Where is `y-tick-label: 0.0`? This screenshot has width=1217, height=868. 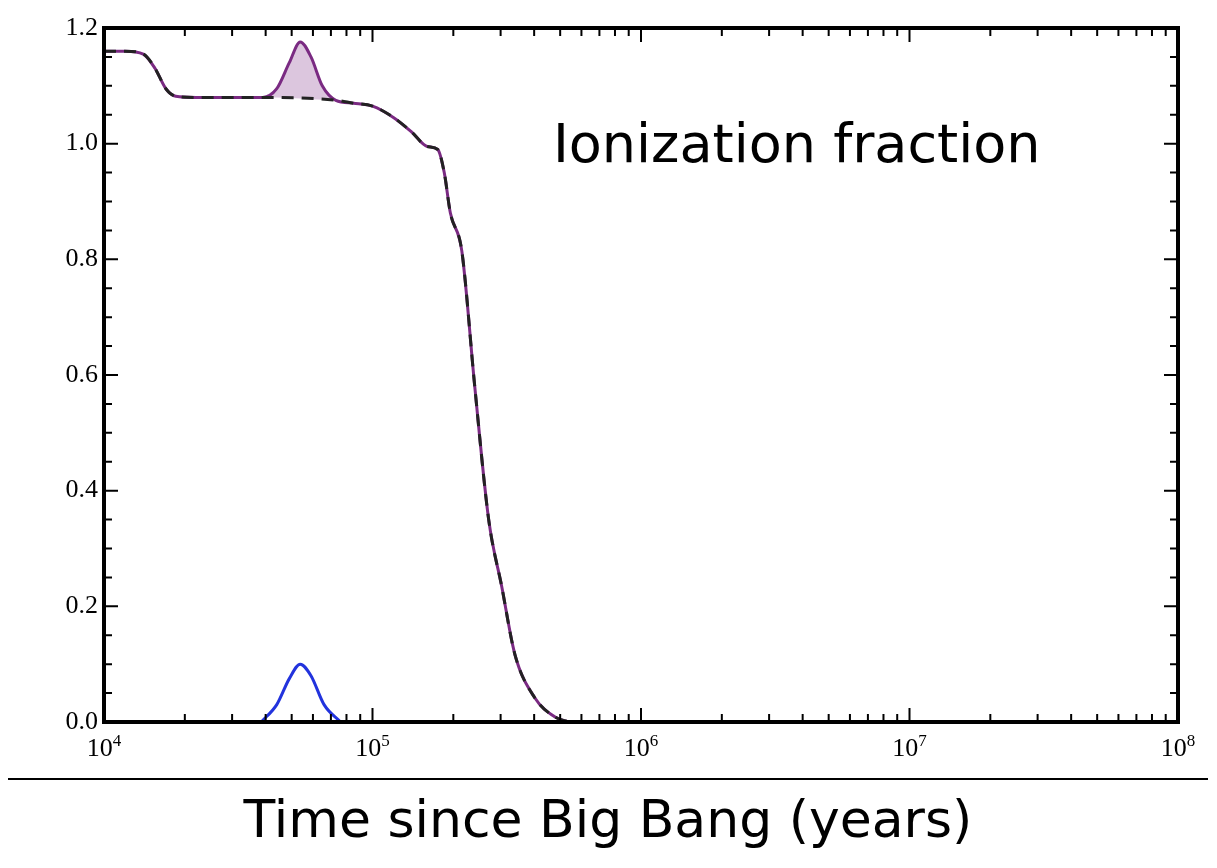
y-tick-label: 0.0 is located at coordinates (81, 720).